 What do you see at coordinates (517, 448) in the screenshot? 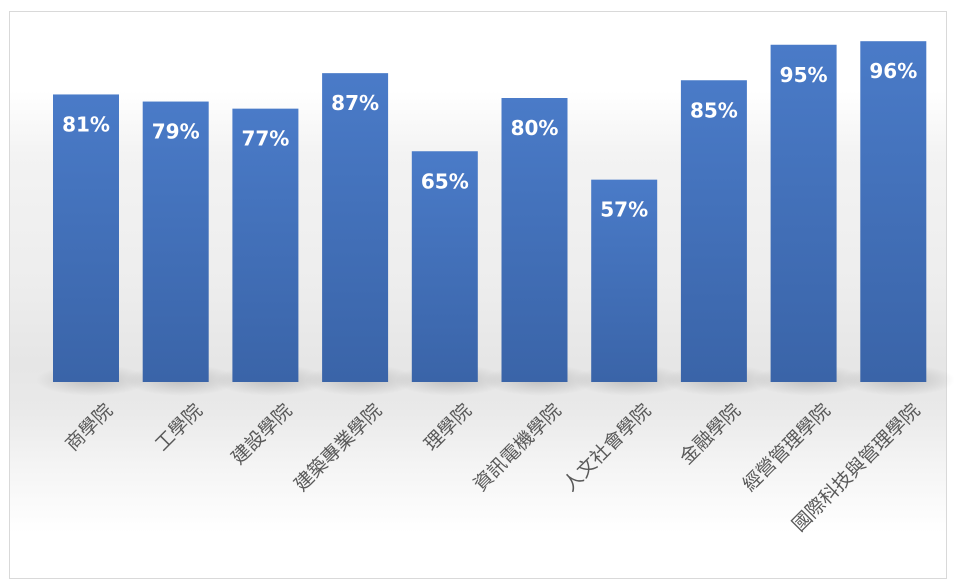
I see `category-label-6: 資訊電機學院` at bounding box center [517, 448].